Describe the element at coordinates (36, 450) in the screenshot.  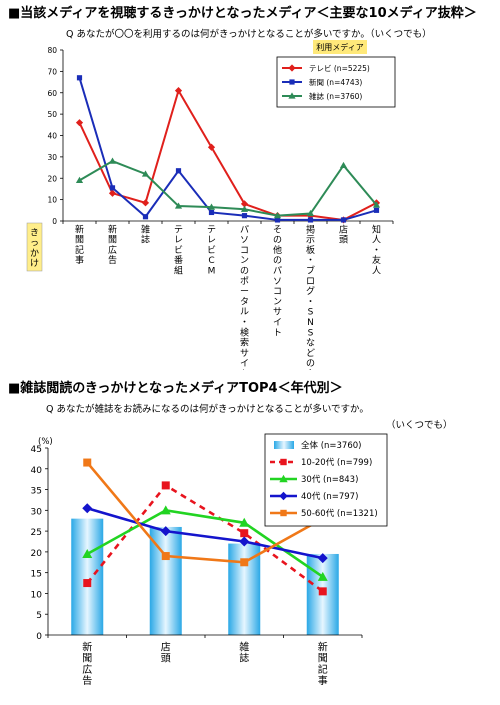
I see `y-tick-label: 45` at that location.